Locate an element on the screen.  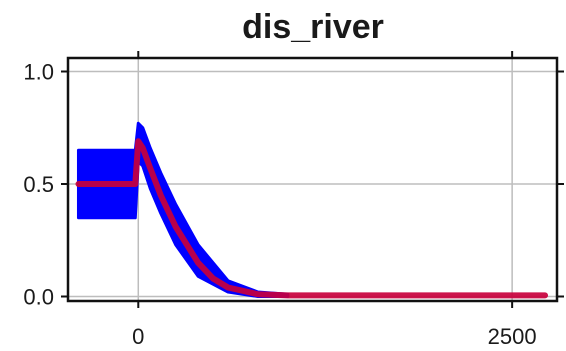
x-tick-label-0: 0 is located at coordinates (138, 336).